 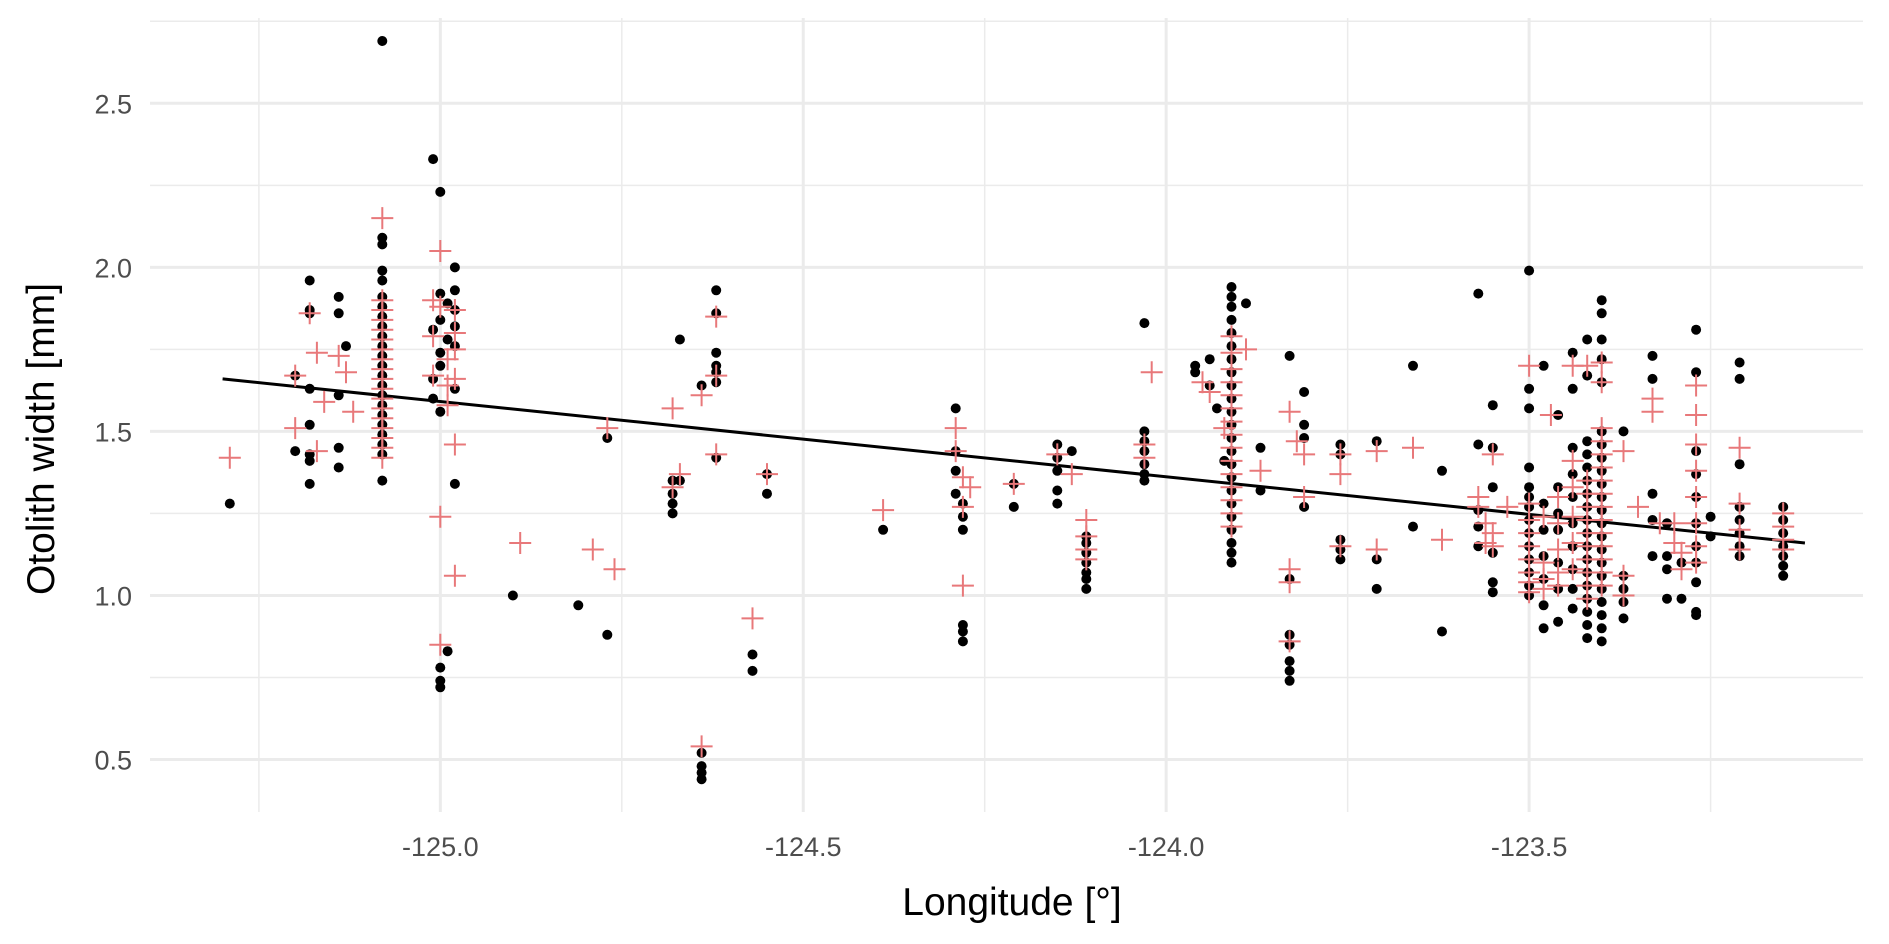 What do you see at coordinates (1014, 461) in the screenshot?
I see `trend-line-layer` at bounding box center [1014, 461].